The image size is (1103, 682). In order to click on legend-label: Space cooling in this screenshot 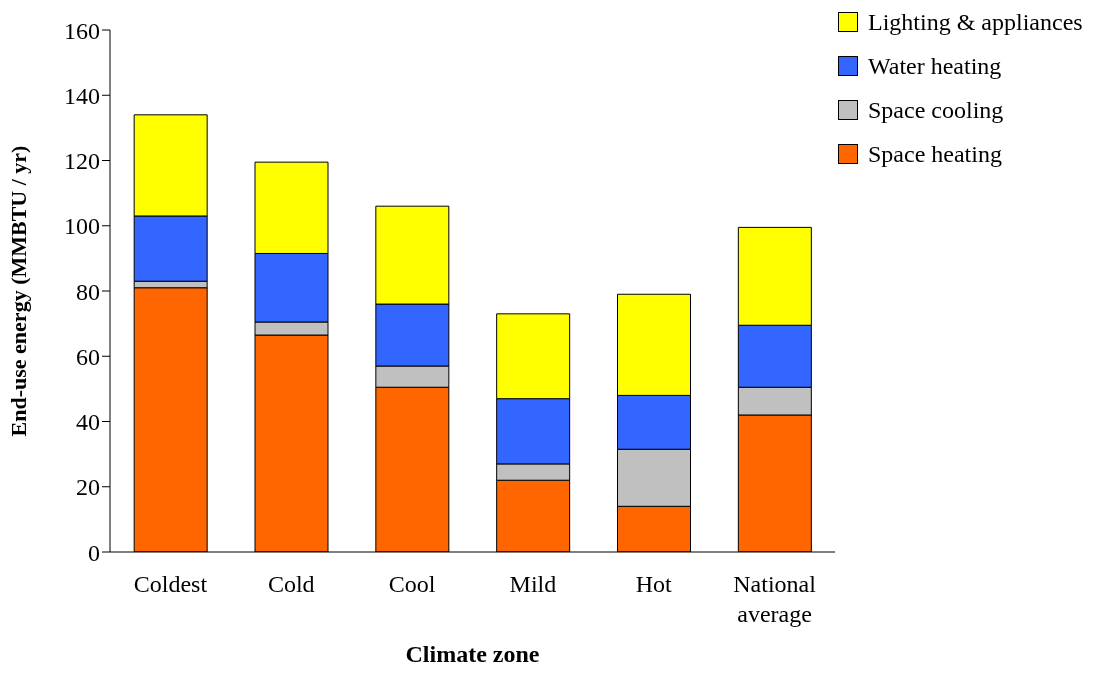, I will do `click(936, 110)`.